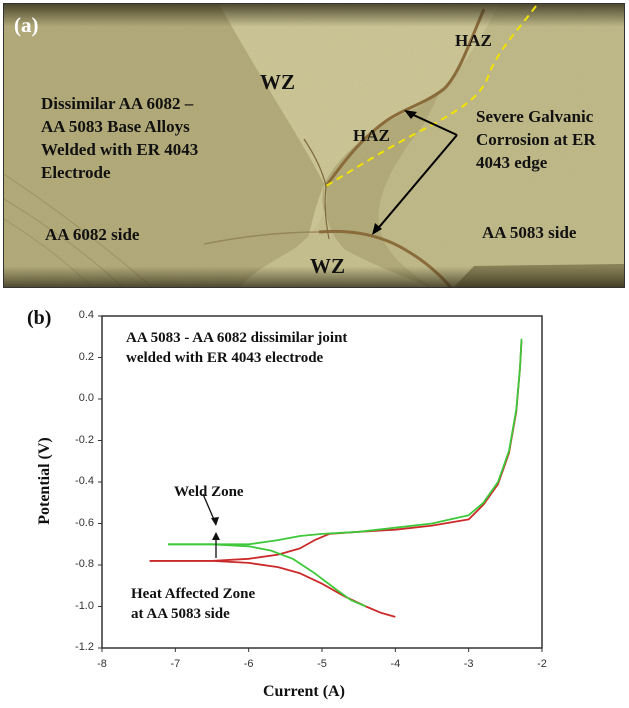  What do you see at coordinates (39, 318) in the screenshot?
I see `panel-b-tag: (b)` at bounding box center [39, 318].